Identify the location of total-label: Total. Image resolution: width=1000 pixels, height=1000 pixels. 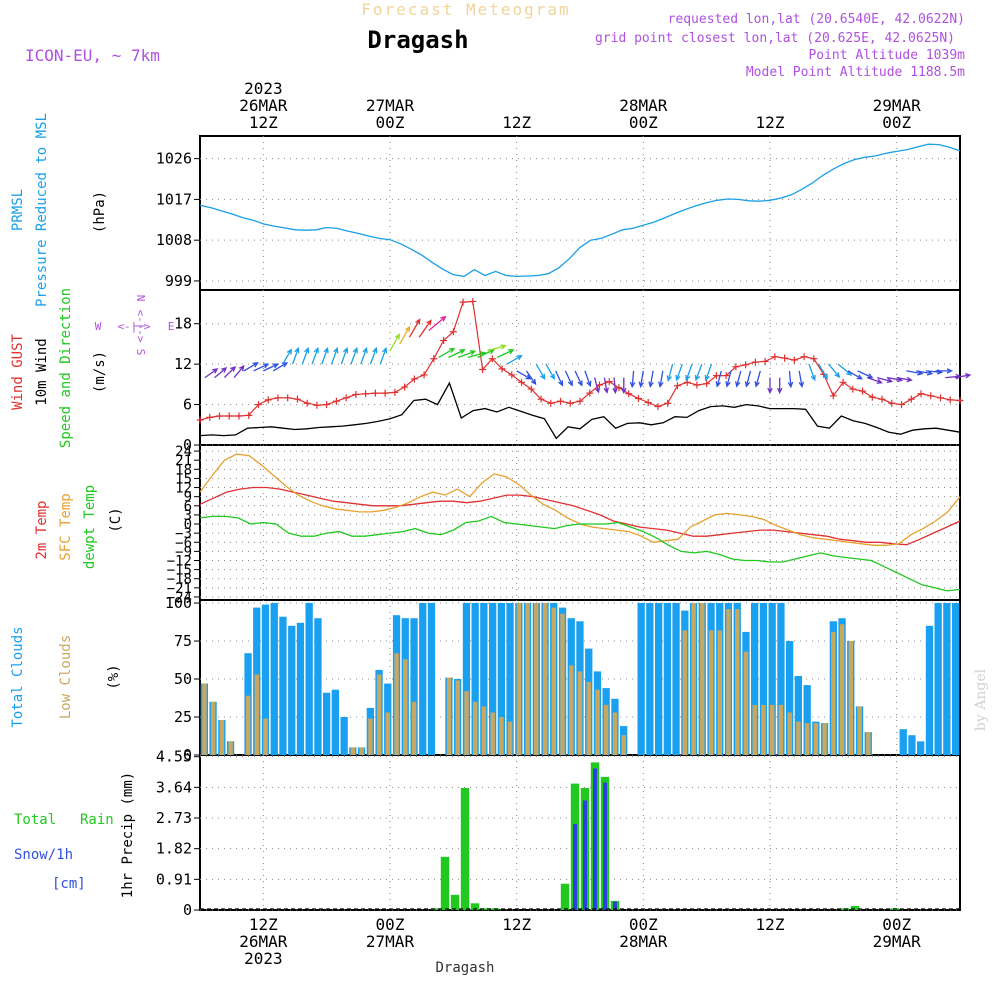
(35, 820).